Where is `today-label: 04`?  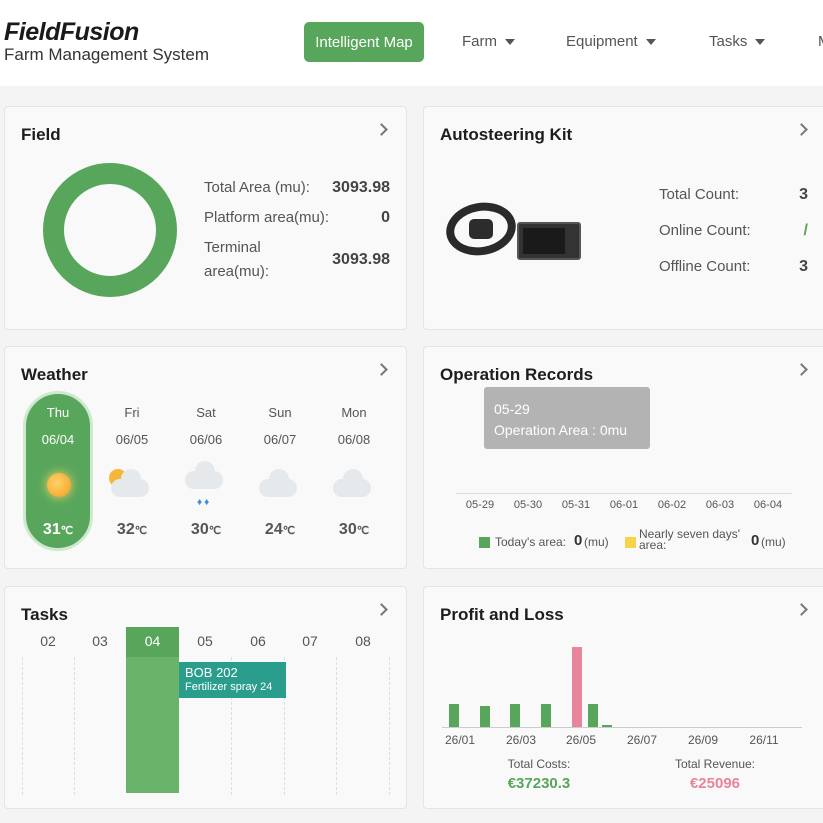 today-label: 04 is located at coordinates (152, 642).